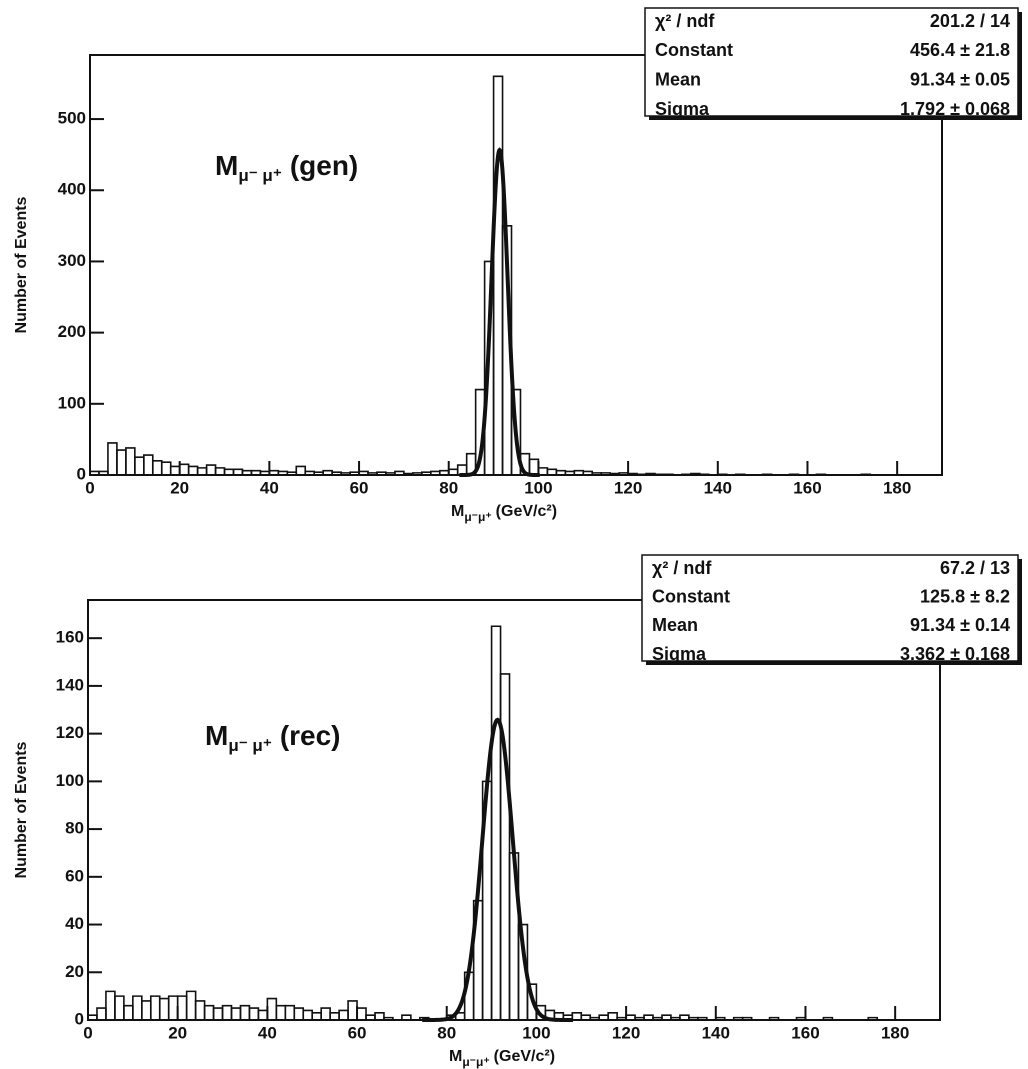 The width and height of the screenshot is (1028, 1069). I want to click on stats-value: 91.34 ± 0.05, so click(960, 79).